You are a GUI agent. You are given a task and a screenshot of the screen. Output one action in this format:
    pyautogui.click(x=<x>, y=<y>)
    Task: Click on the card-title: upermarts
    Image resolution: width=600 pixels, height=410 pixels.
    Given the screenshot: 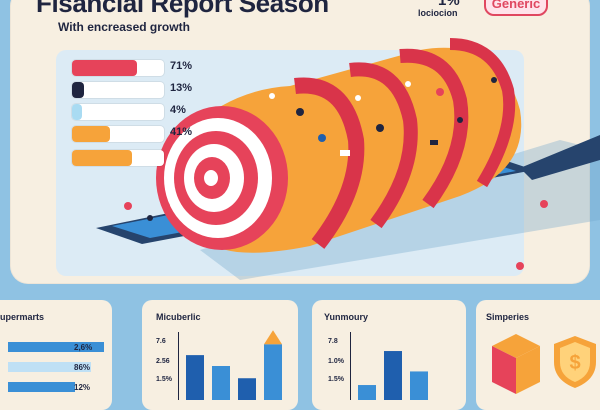 What is the action you would take?
    pyautogui.click(x=22, y=317)
    